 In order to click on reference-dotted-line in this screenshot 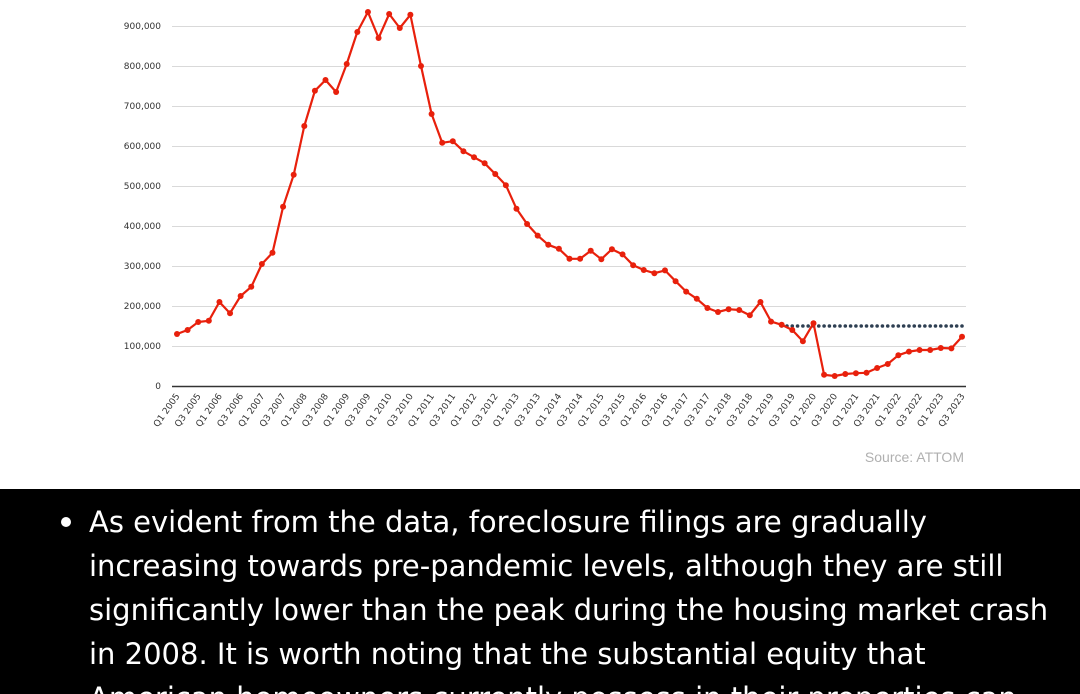, I will do `click(871, 326)`.